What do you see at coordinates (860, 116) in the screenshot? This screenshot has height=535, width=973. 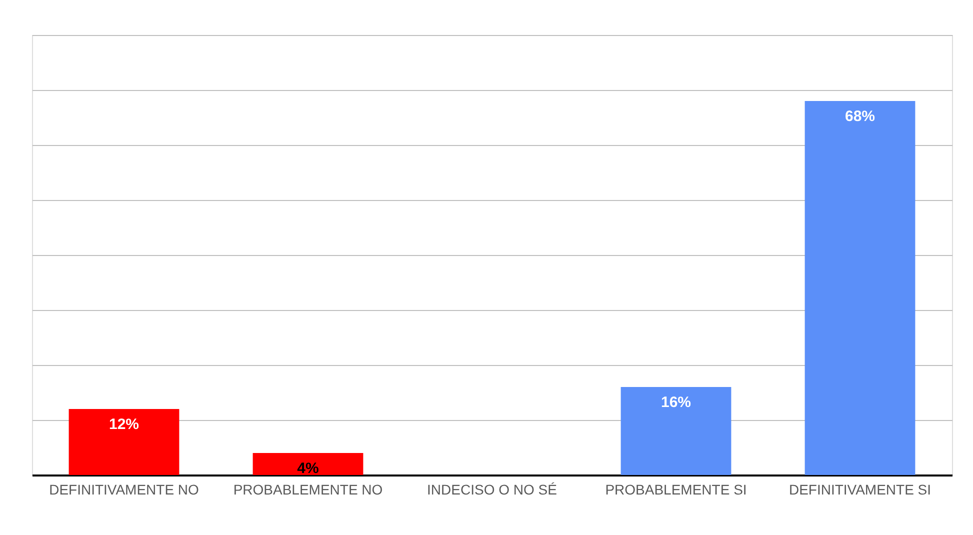 I see `data-label: 68%` at bounding box center [860, 116].